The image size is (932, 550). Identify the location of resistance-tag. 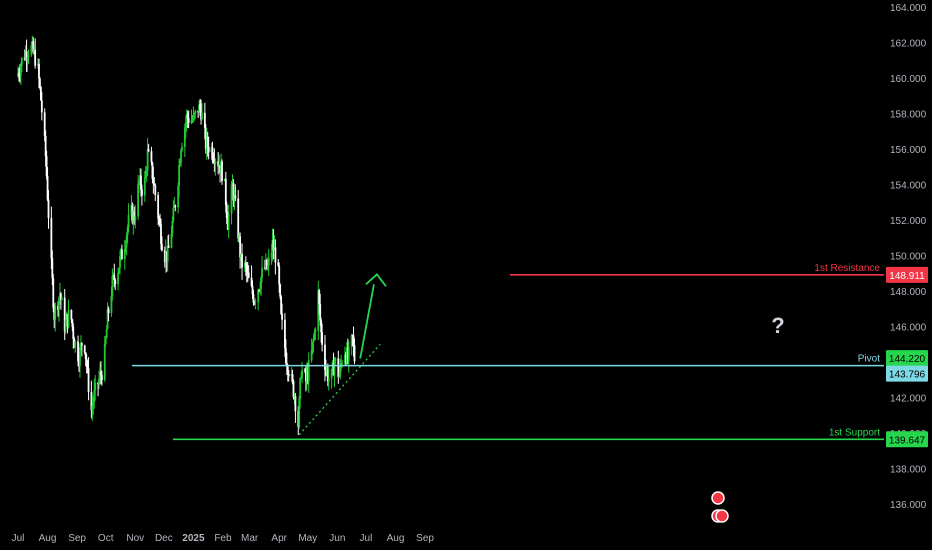
(907, 274).